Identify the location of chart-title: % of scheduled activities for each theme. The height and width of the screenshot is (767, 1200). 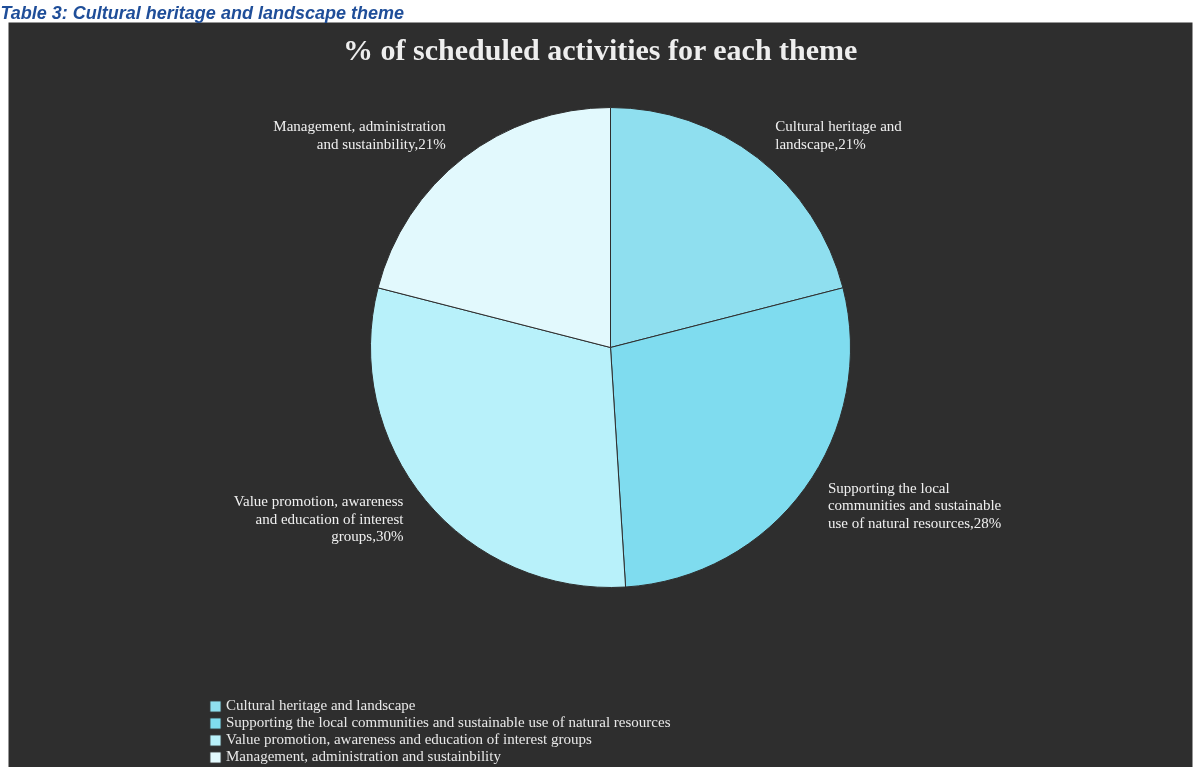
(600, 49).